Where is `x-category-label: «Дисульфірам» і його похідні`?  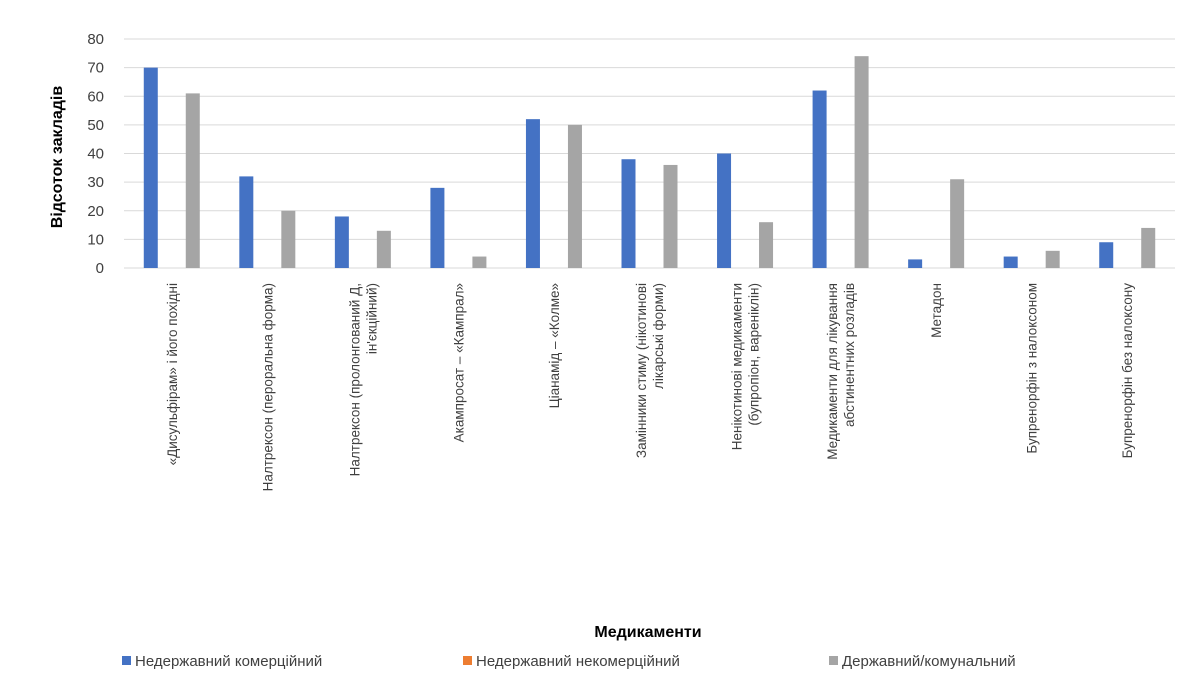
x-category-label: «Дисульфірам» і його похідні is located at coordinates (172, 374).